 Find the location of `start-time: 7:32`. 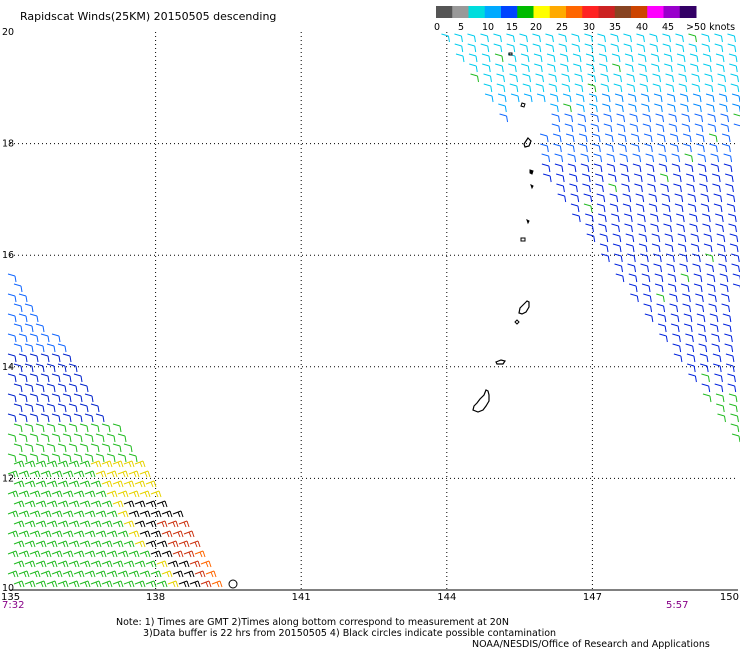

start-time: 7:32 is located at coordinates (13, 605).